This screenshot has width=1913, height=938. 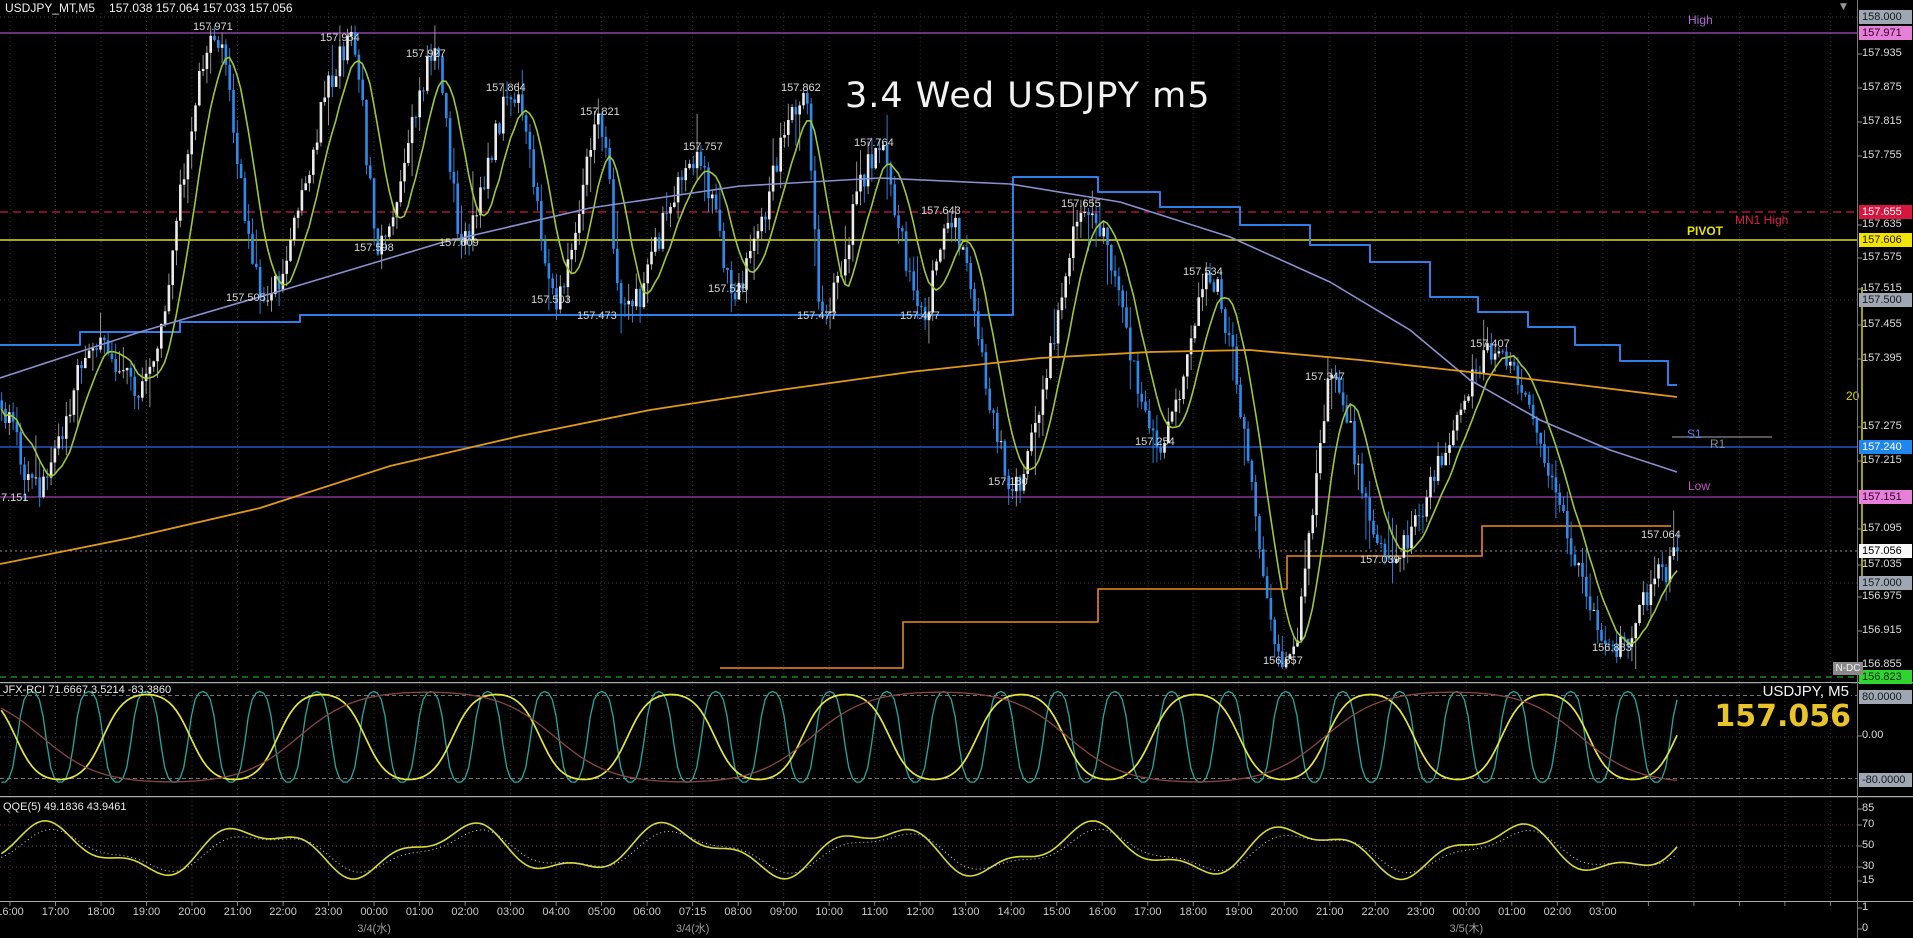 I want to click on time-label: 06:00, so click(x=647, y=912).